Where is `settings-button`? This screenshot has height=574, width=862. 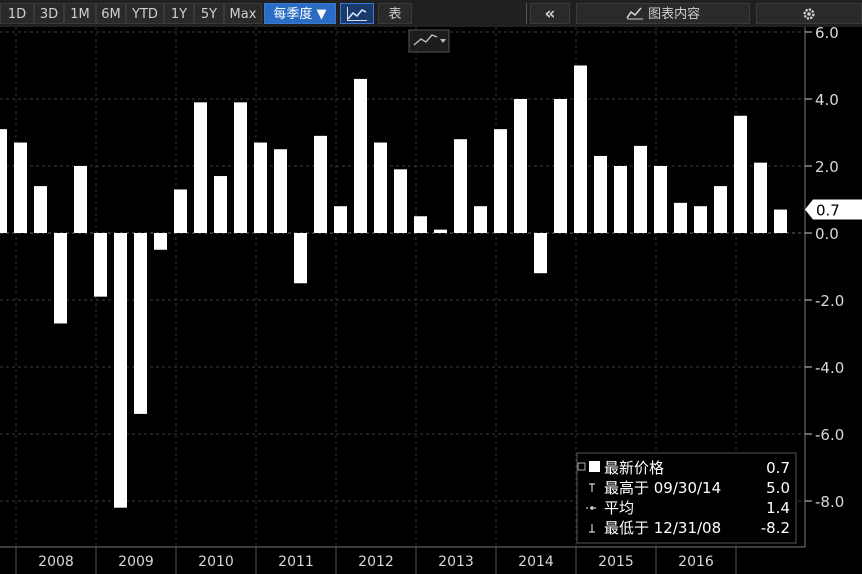
settings-button is located at coordinates (809, 13).